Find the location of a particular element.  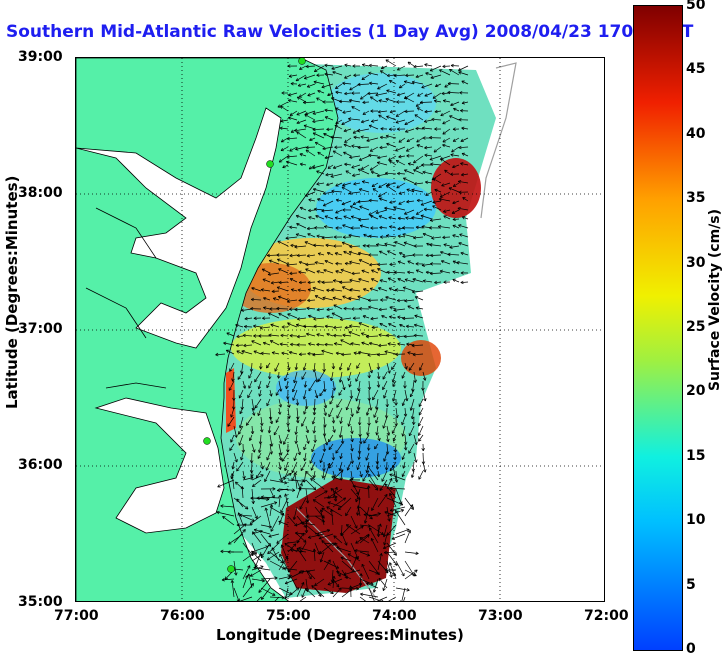

x-tick-label: 73:00 is located at coordinates (500, 616).